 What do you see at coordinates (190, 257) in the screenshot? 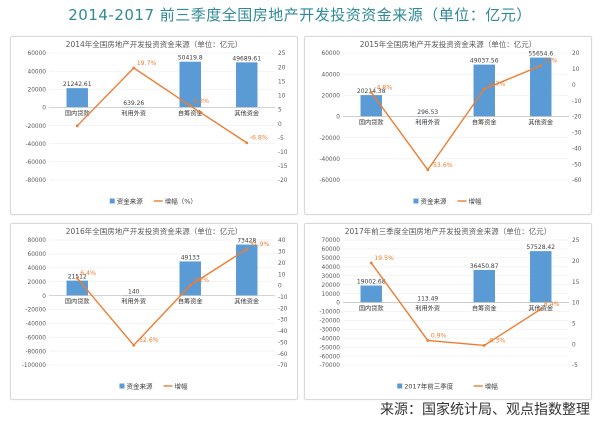
I see `bar-value-label: 49133` at bounding box center [190, 257].